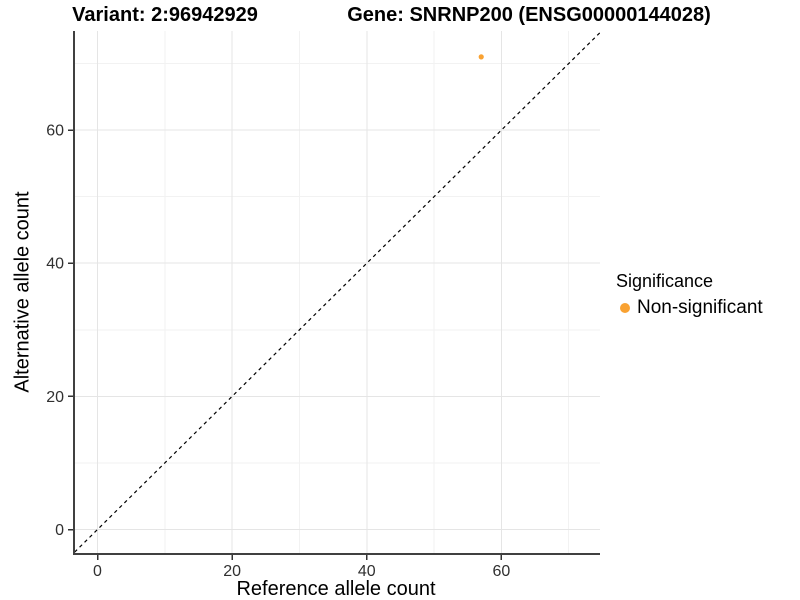 Image resolution: width=800 pixels, height=600 pixels. I want to click on y-tick-label: 0, so click(59, 530).